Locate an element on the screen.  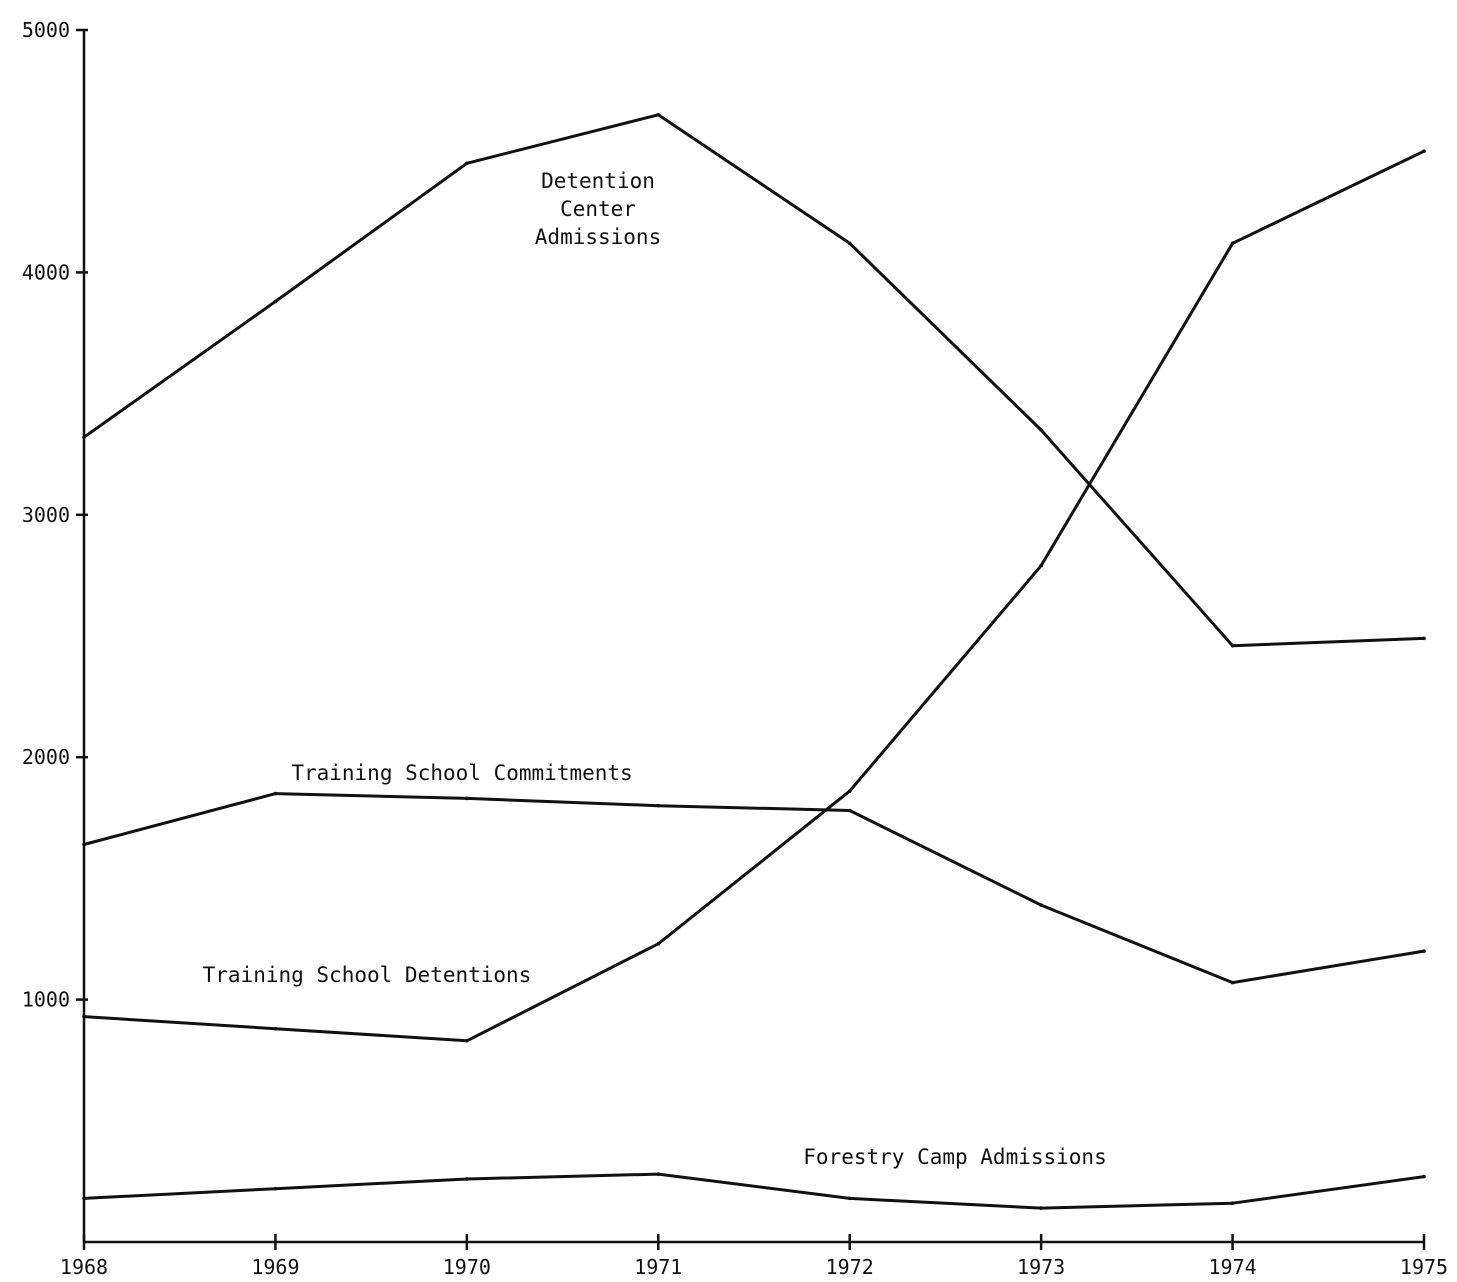
series-label: Forestry Camp Admissions is located at coordinates (954, 1157).